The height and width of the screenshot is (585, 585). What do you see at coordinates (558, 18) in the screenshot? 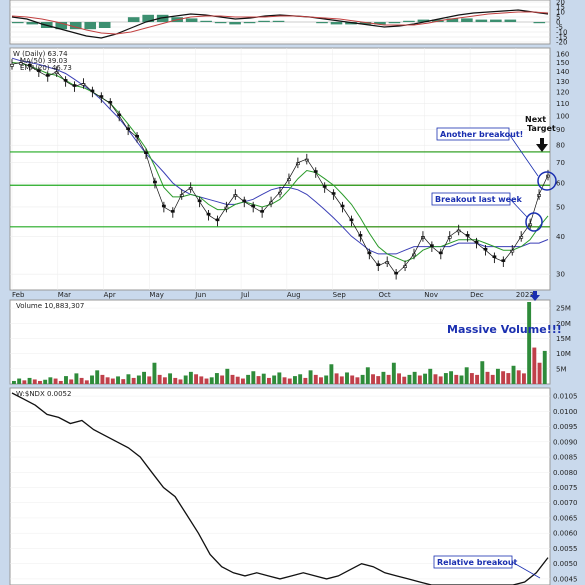
I see `macd-tick-label: 5` at bounding box center [558, 18].